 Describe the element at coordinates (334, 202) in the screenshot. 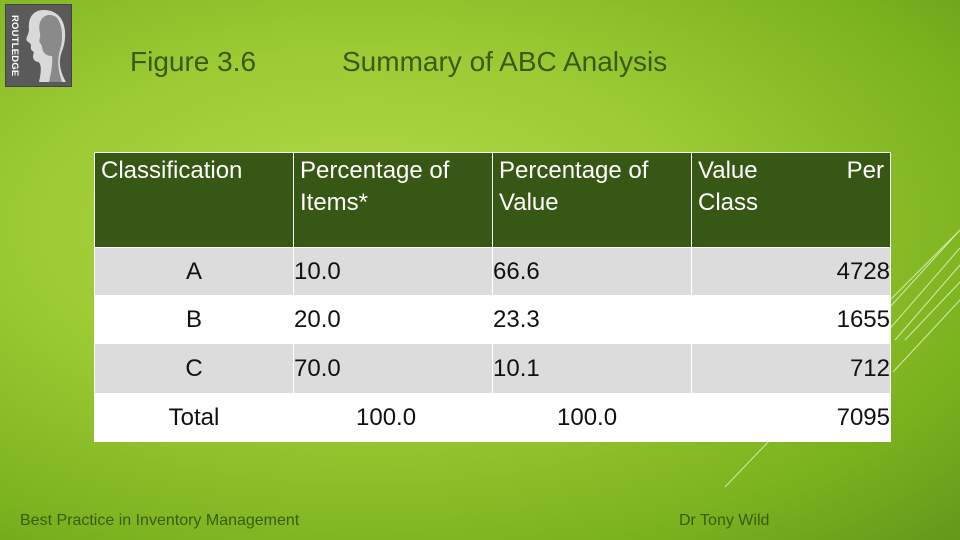

I see `header-line: Items*` at that location.